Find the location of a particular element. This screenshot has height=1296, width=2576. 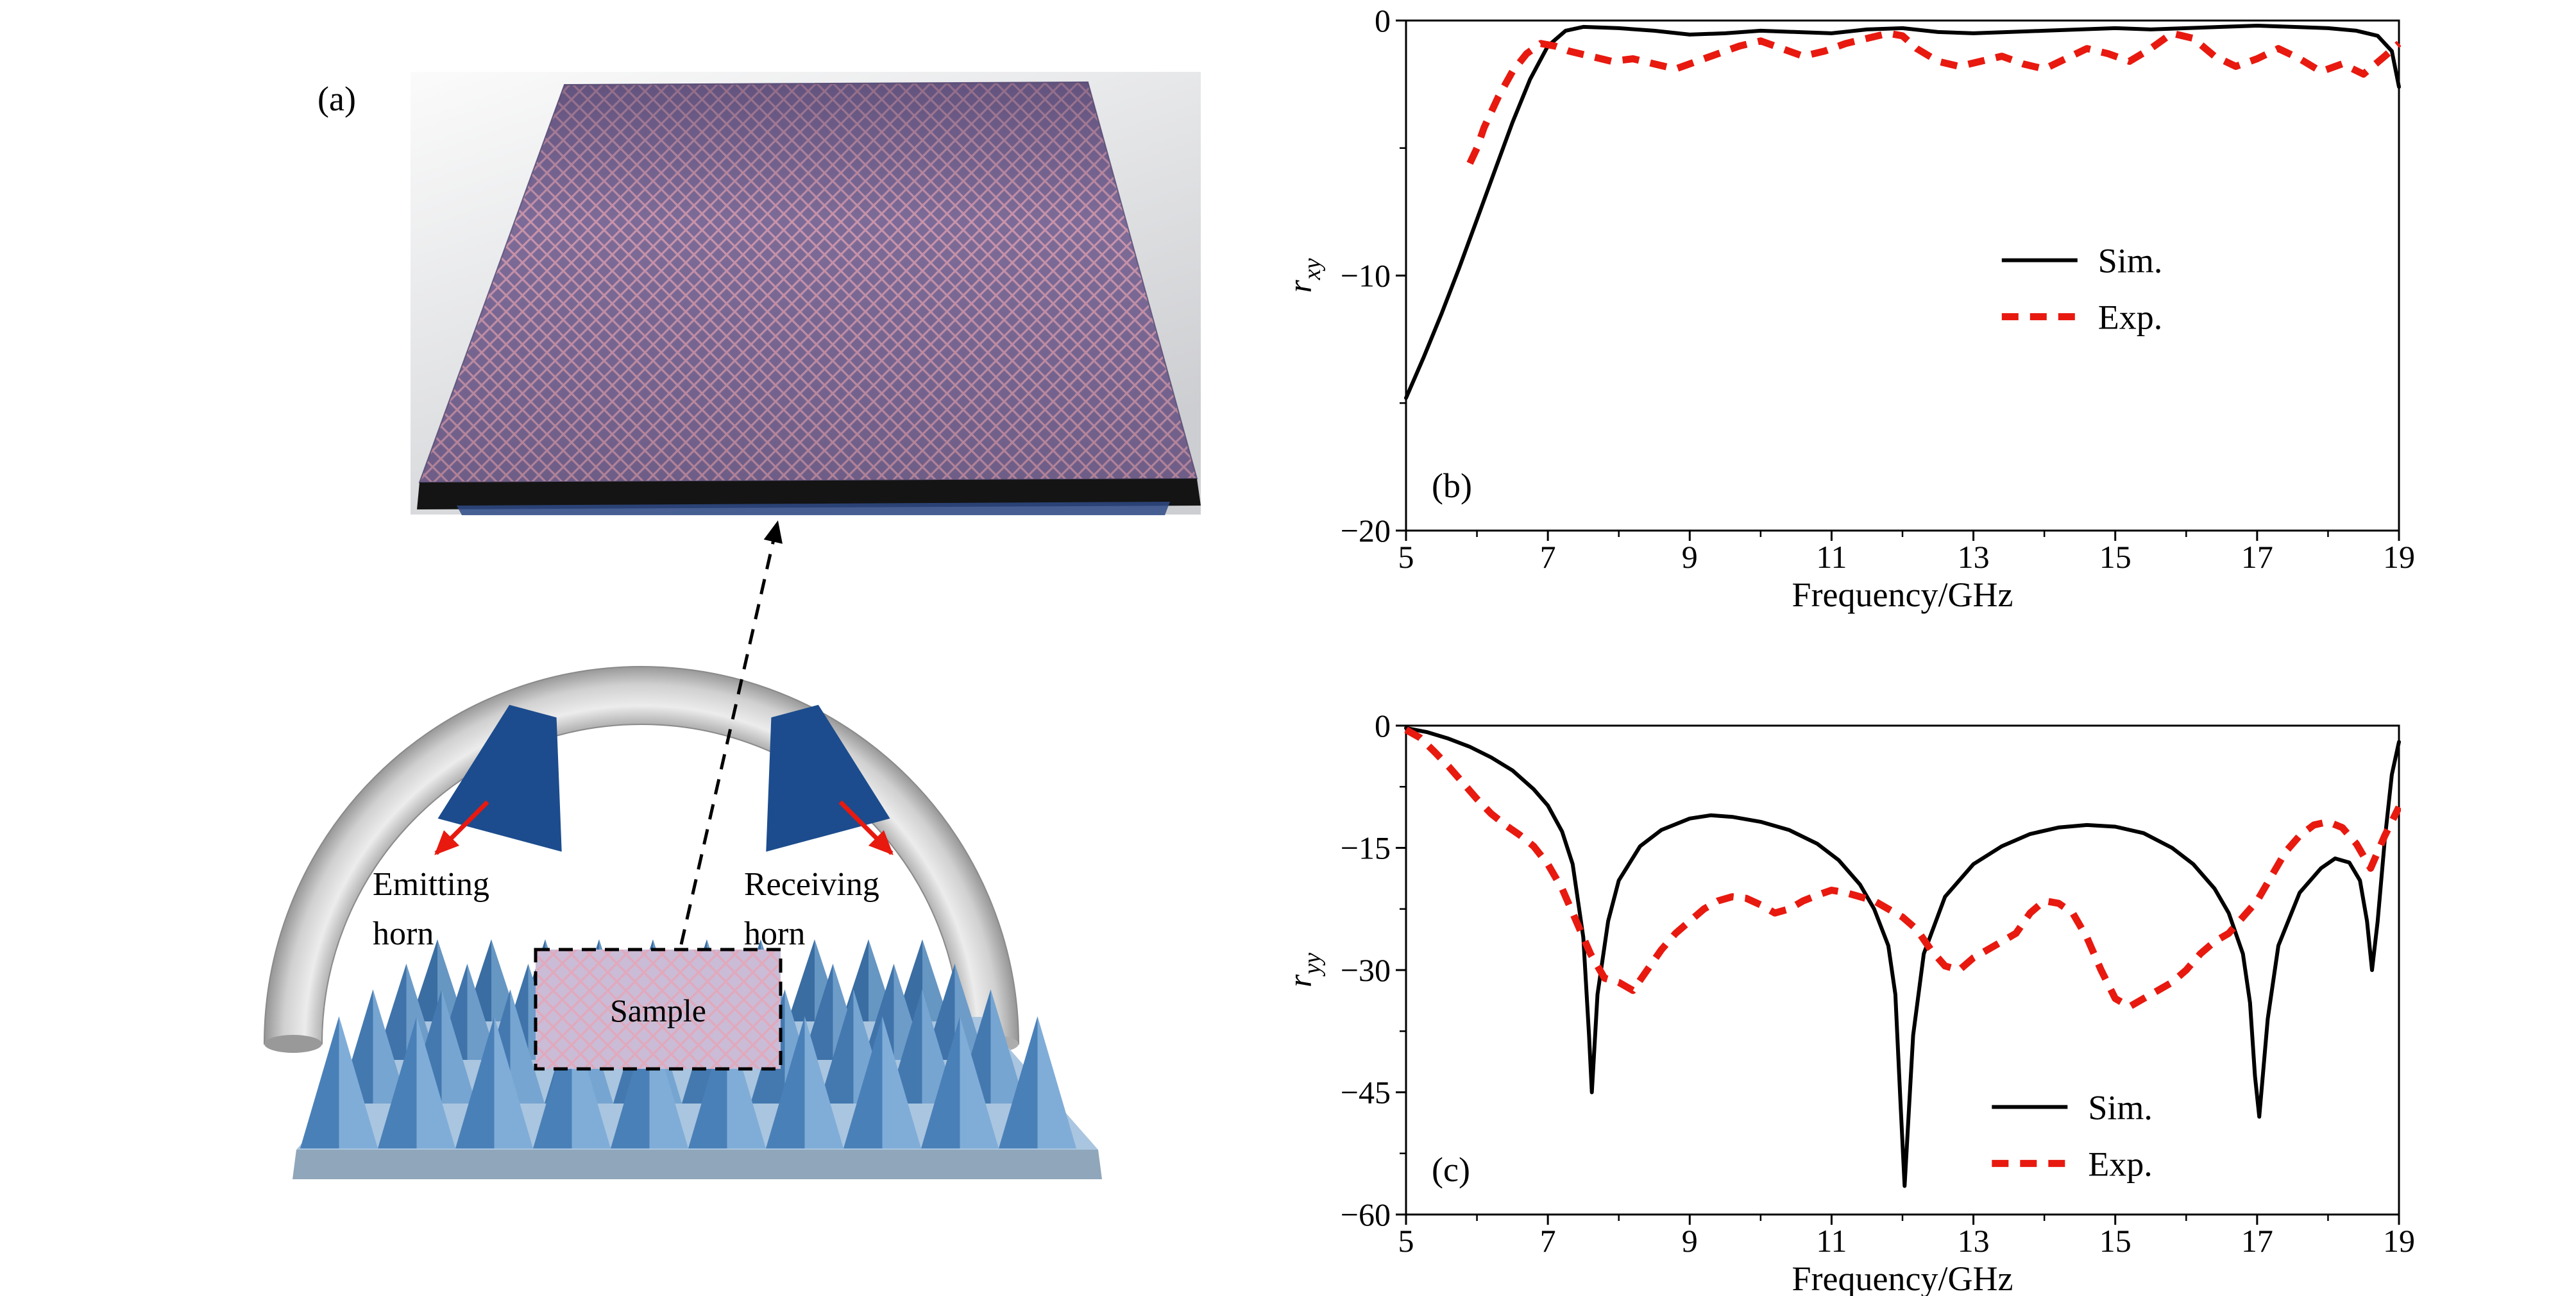

sample-region is located at coordinates (658, 1010).